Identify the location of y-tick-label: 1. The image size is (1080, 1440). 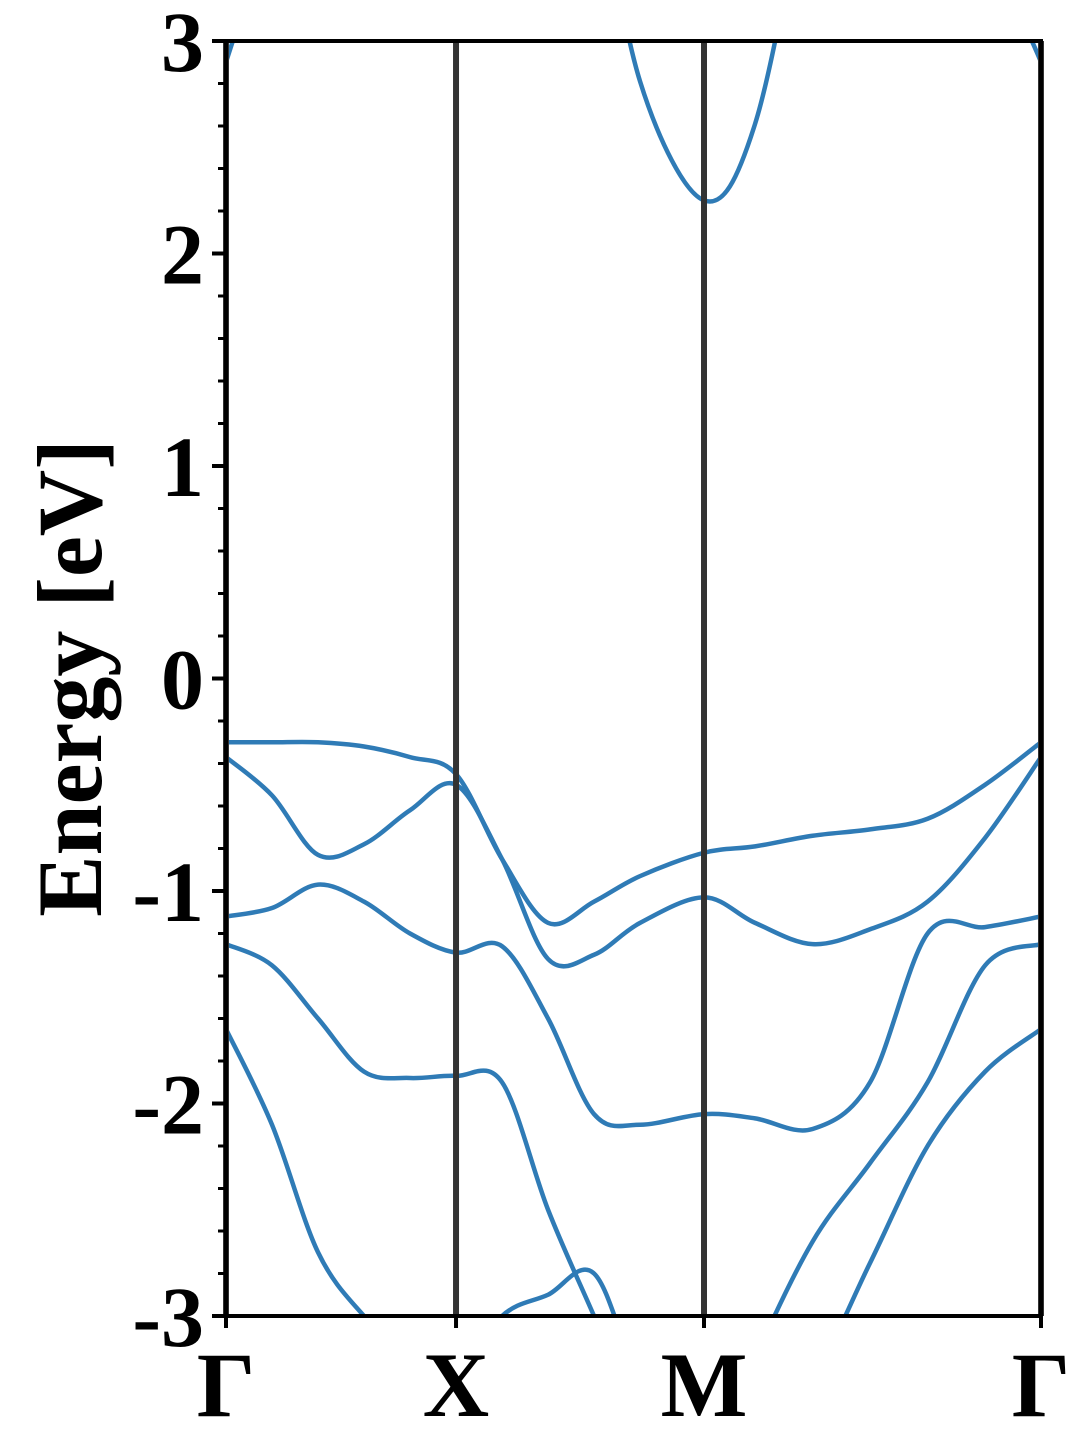
(182, 467).